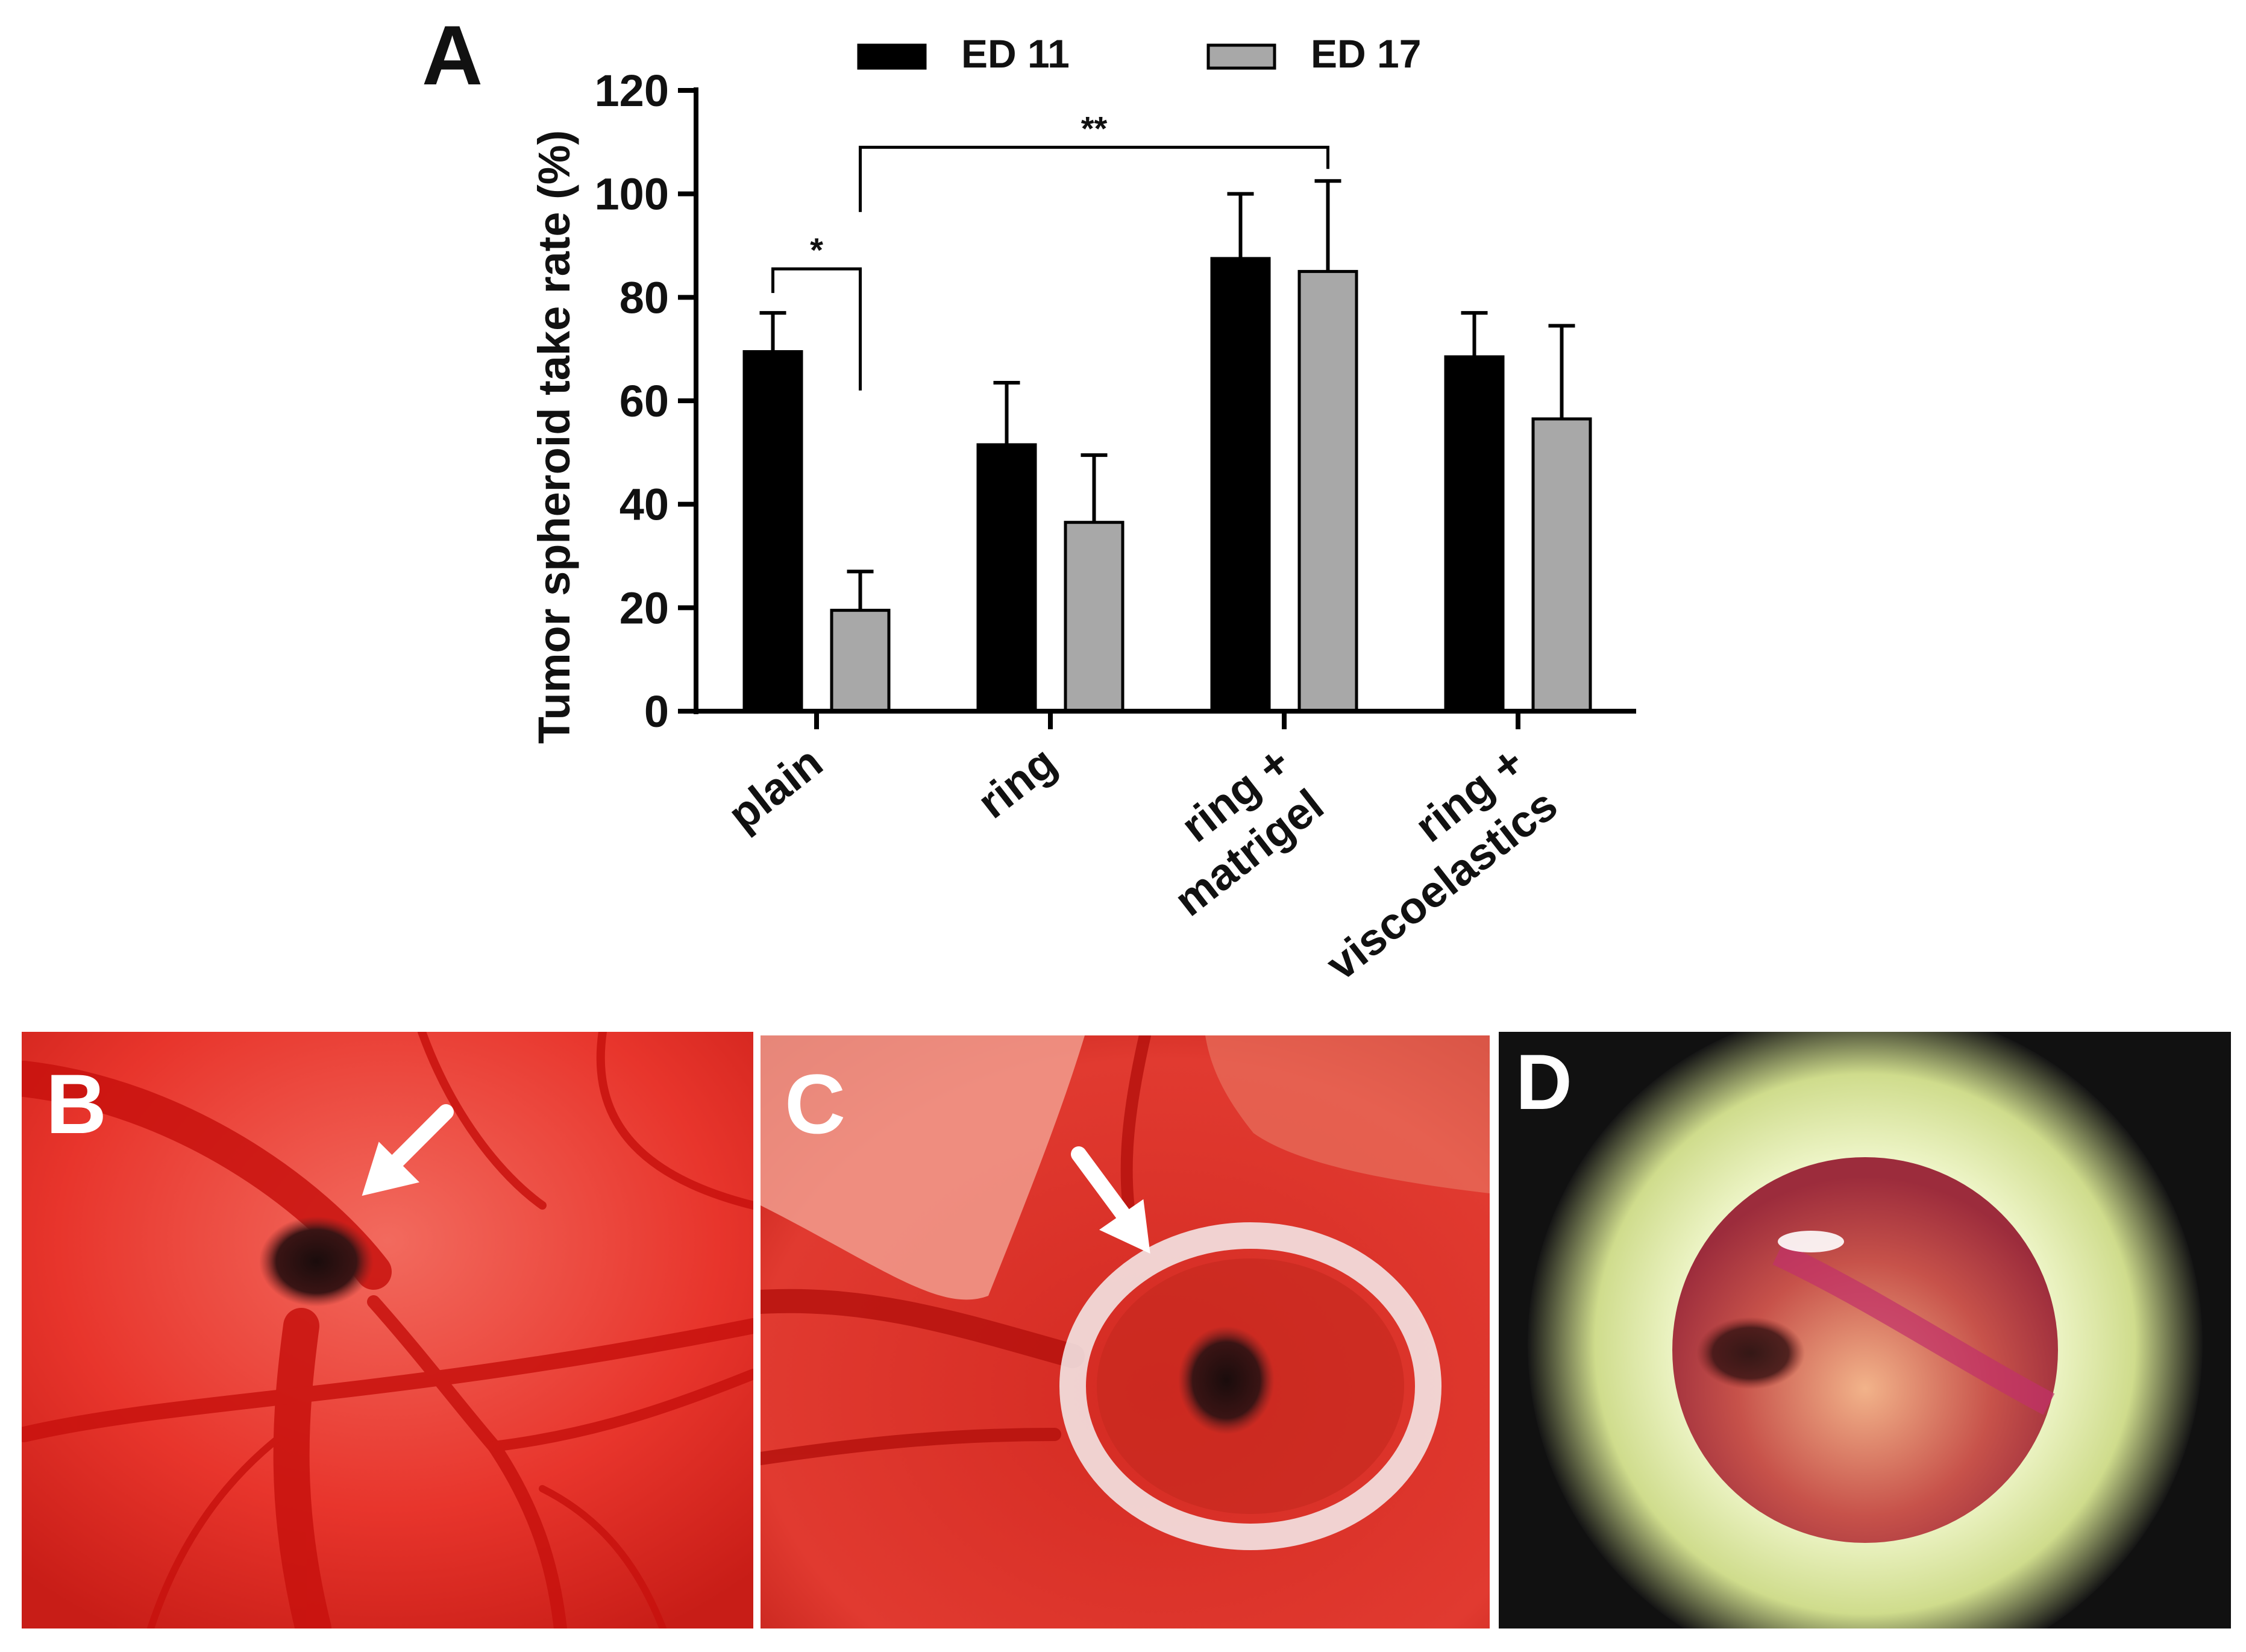 The image size is (2246, 1652). I want to click on x-tick-label: plain, so click(775, 788).